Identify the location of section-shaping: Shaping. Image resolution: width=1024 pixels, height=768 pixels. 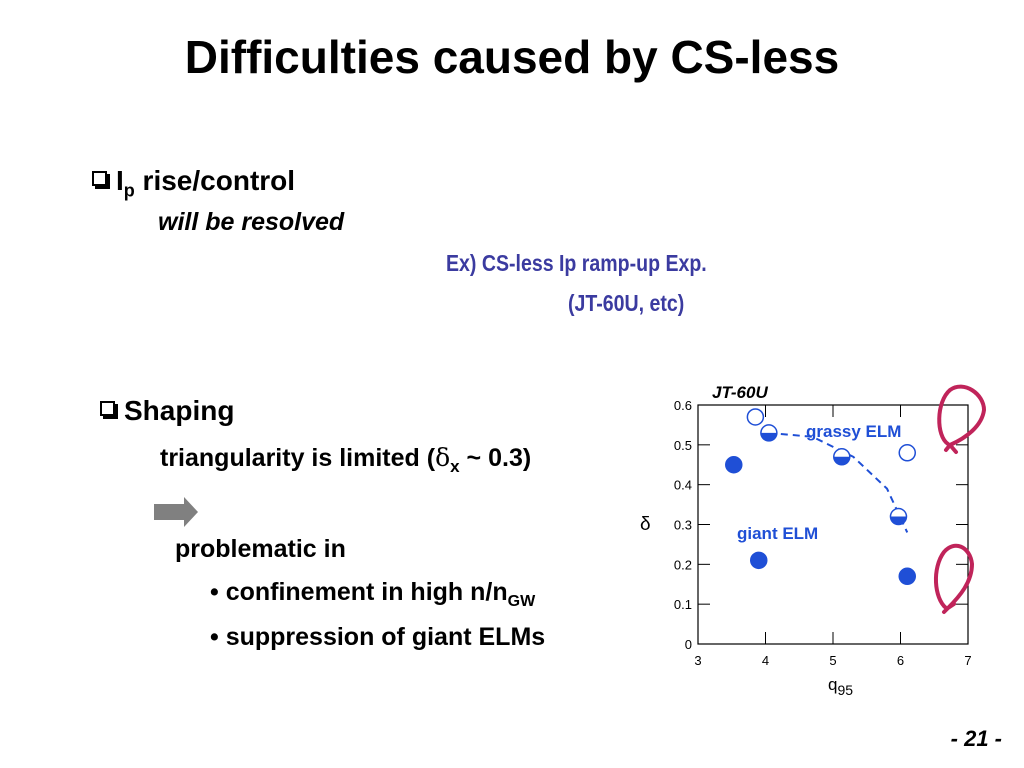
(167, 411).